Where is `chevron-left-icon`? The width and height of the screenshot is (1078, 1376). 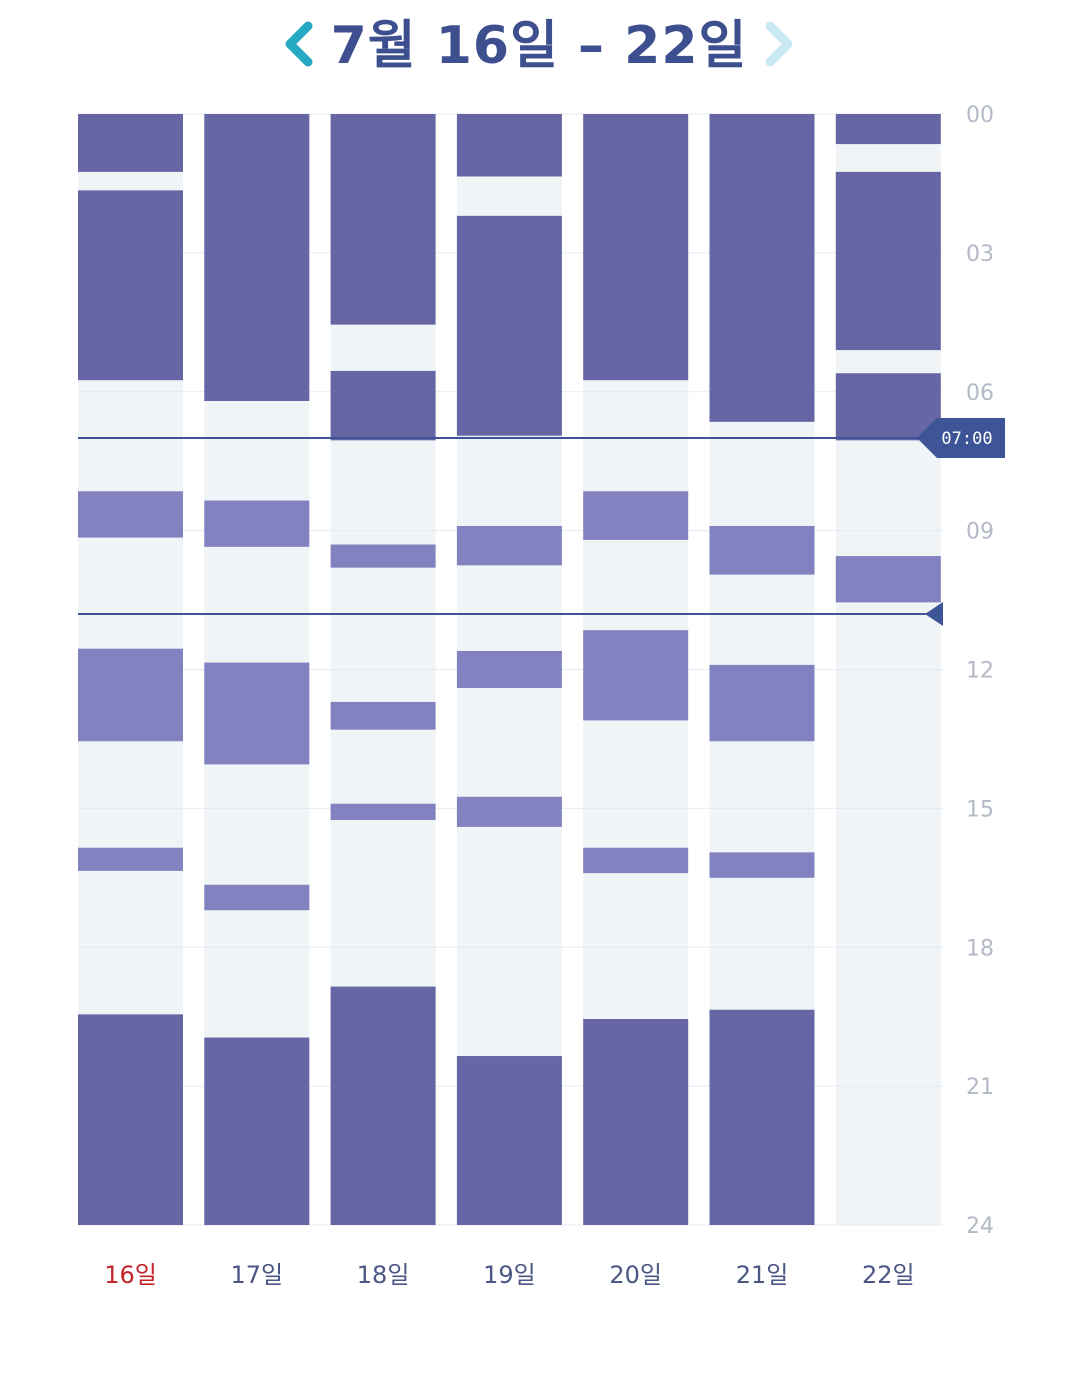
chevron-left-icon is located at coordinates (299, 44).